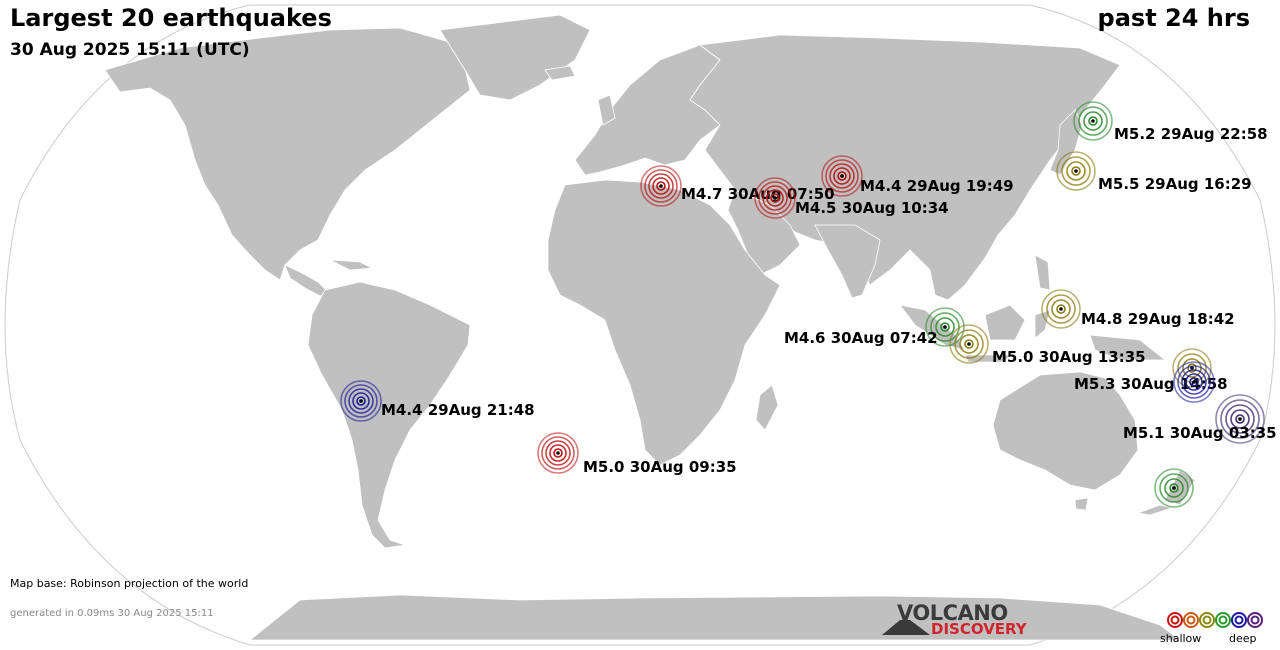 This screenshot has height=650, width=1280. I want to click on timestamp-subtitle: 30 Aug 2025 15:11 (UTC), so click(130, 50).